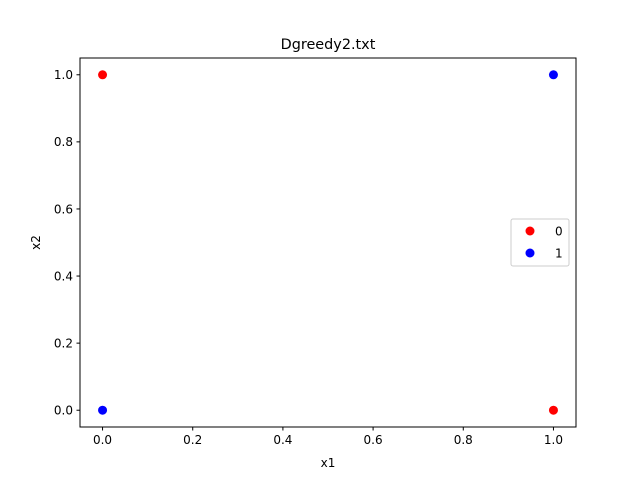 The height and width of the screenshot is (480, 640). I want to click on y-axis-label: x2, so click(36, 242).